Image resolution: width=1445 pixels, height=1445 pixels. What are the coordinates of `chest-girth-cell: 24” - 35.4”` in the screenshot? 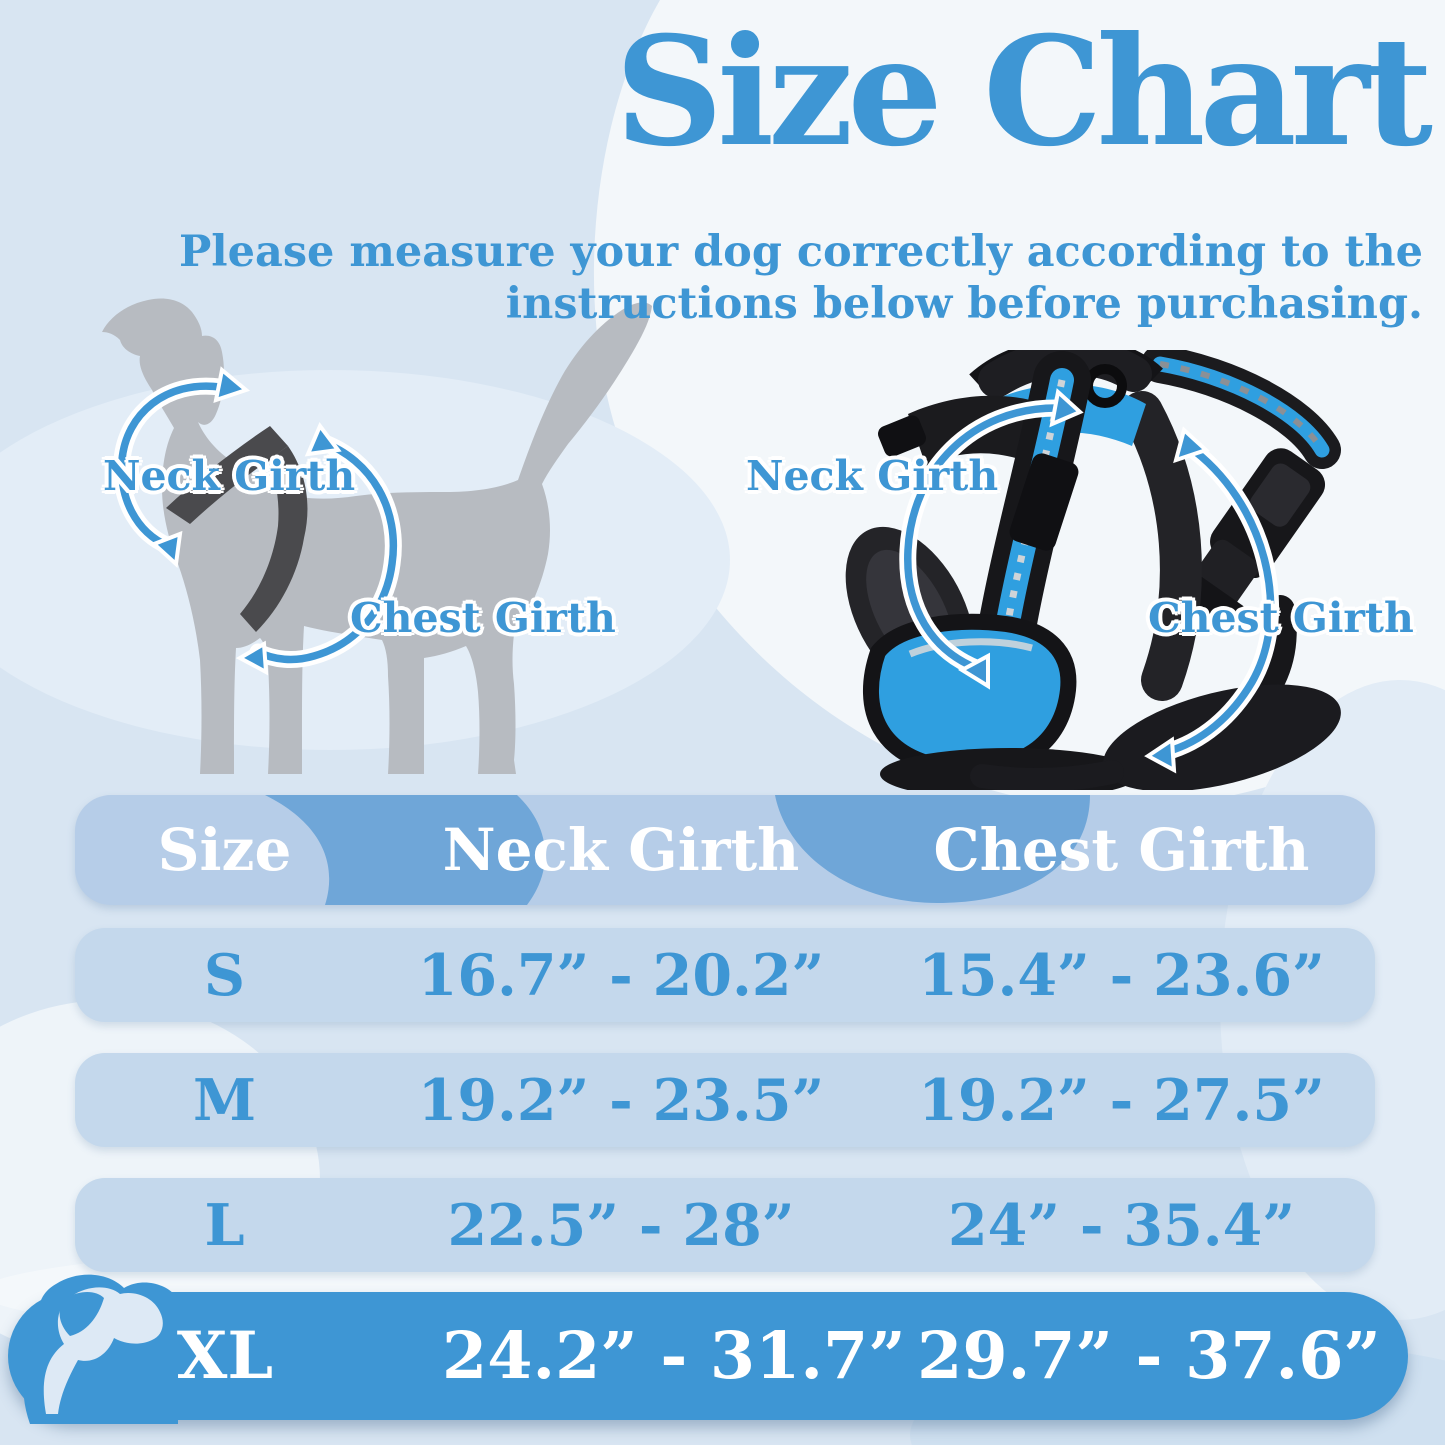 It's located at (1121, 1225).